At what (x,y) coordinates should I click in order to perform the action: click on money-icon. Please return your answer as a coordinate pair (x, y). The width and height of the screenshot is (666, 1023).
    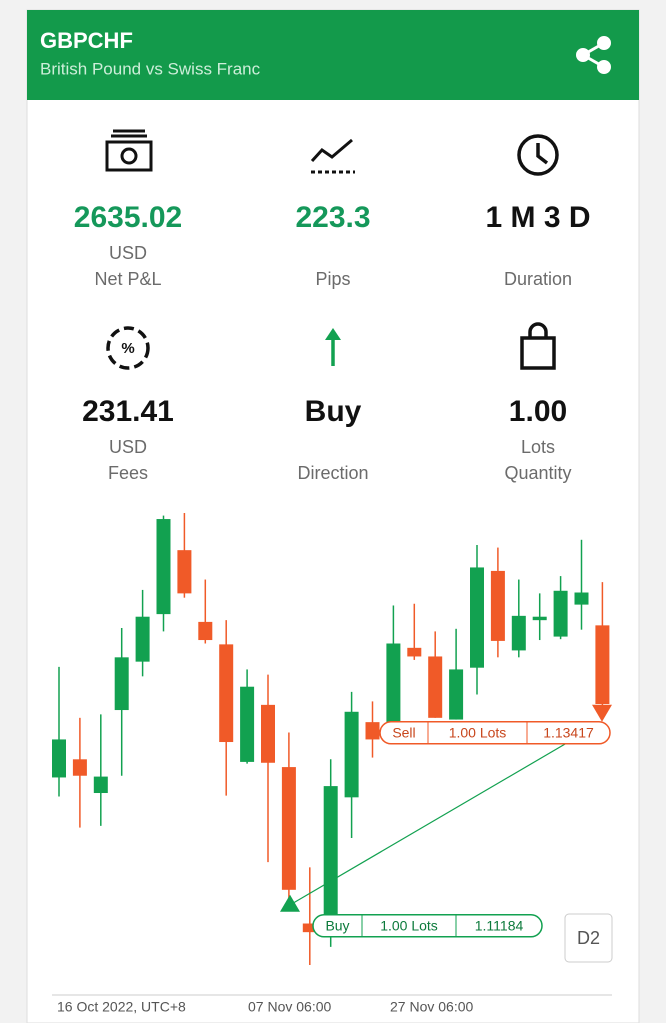
    Looking at the image, I should click on (129, 150).